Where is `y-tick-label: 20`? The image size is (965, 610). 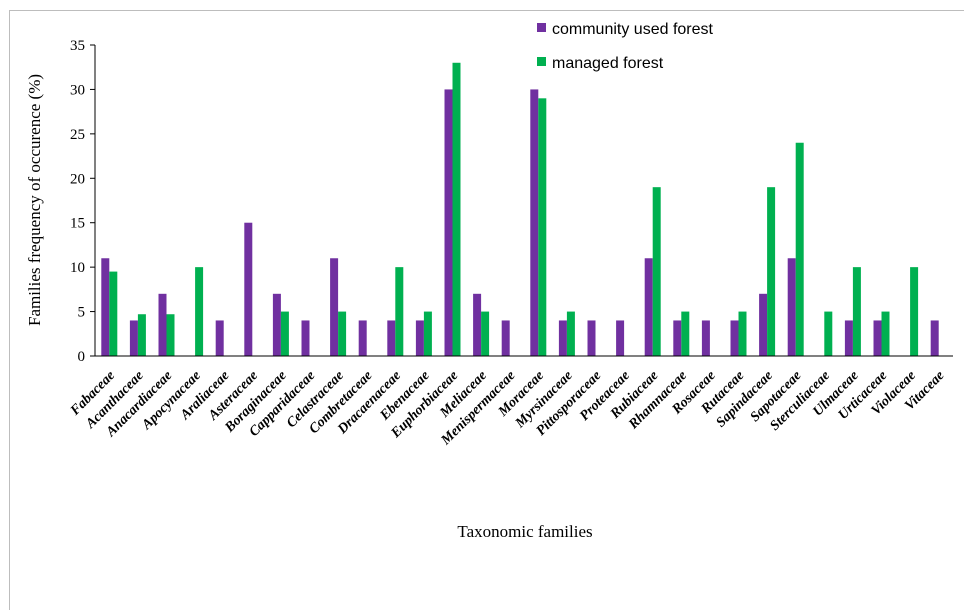 y-tick-label: 20 is located at coordinates (77, 179).